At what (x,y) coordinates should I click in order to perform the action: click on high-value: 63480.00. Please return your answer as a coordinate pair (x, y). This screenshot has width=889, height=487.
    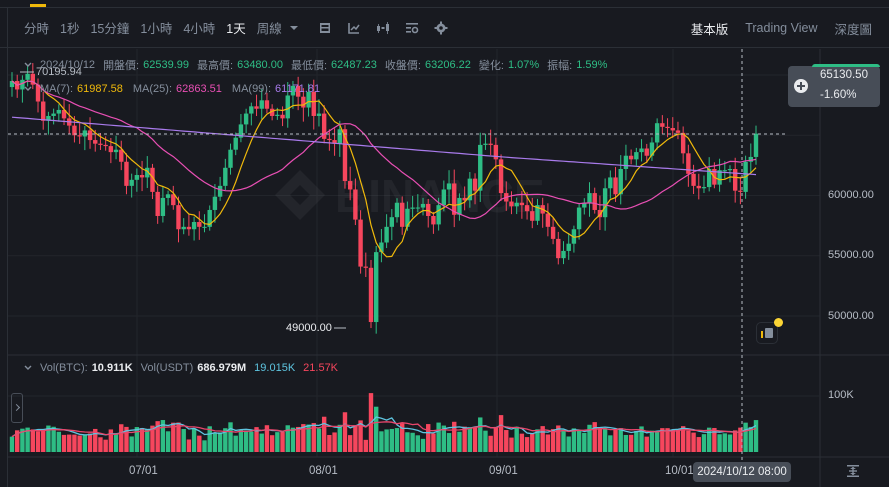
    Looking at the image, I should click on (260, 65).